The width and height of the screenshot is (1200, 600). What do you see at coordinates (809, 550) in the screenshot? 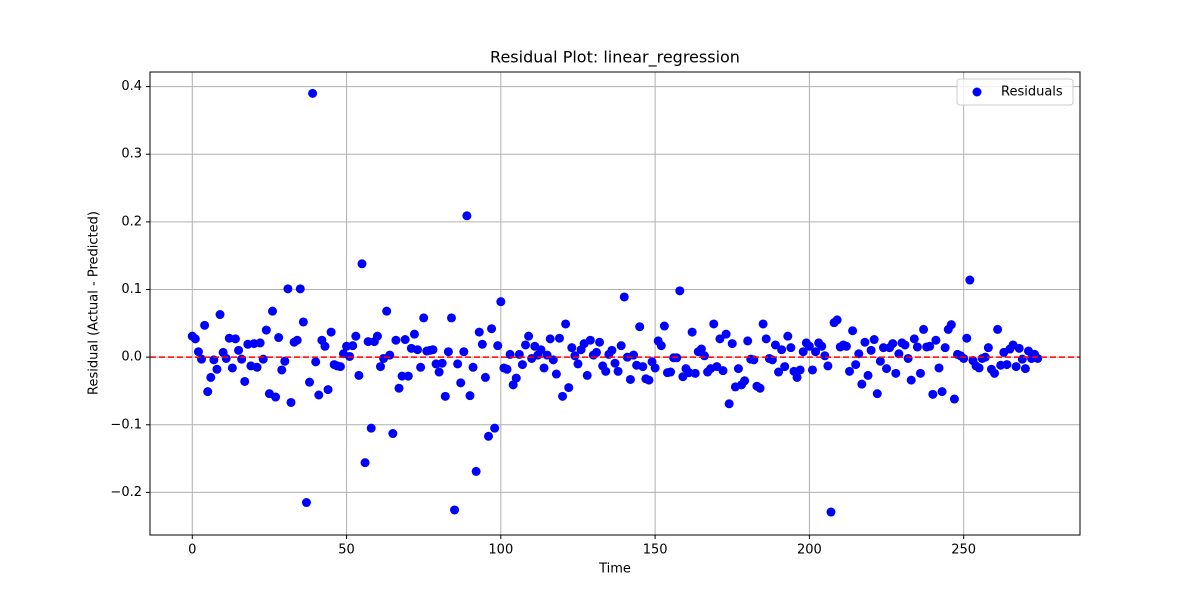
I see `x-tick-label: 200` at bounding box center [809, 550].